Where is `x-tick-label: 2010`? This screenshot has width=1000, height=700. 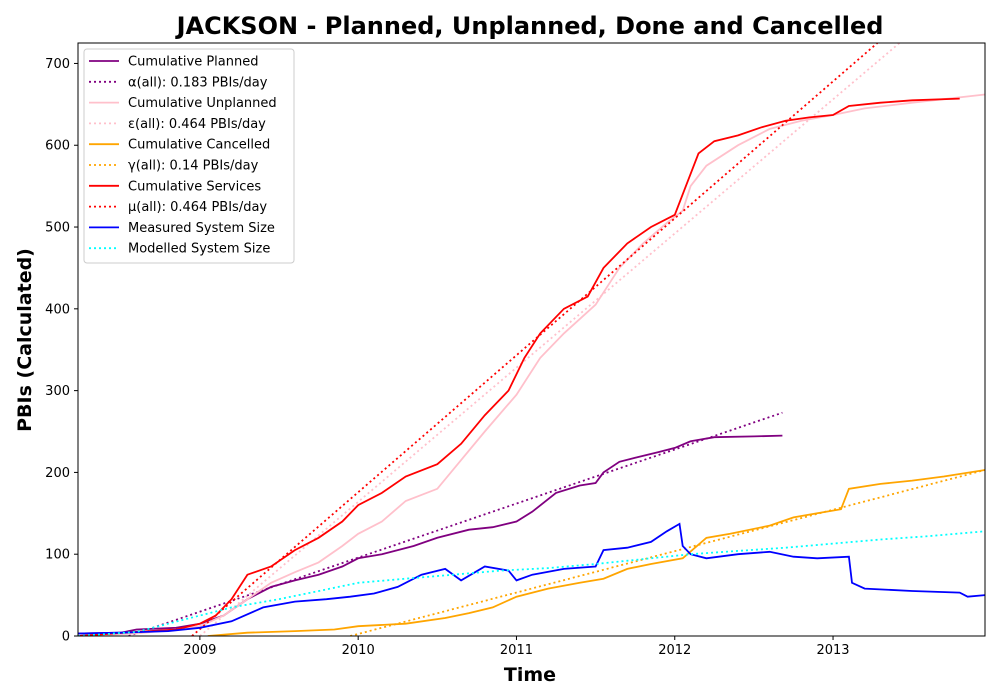 x-tick-label: 2010 is located at coordinates (358, 650).